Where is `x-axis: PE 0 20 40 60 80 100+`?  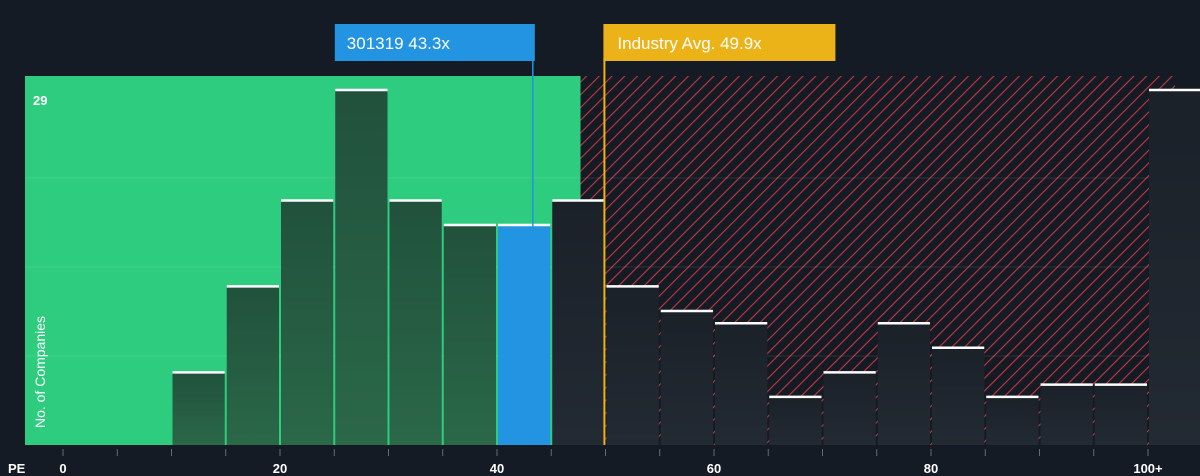
x-axis: PE 0 20 40 60 80 100+ is located at coordinates (585, 462).